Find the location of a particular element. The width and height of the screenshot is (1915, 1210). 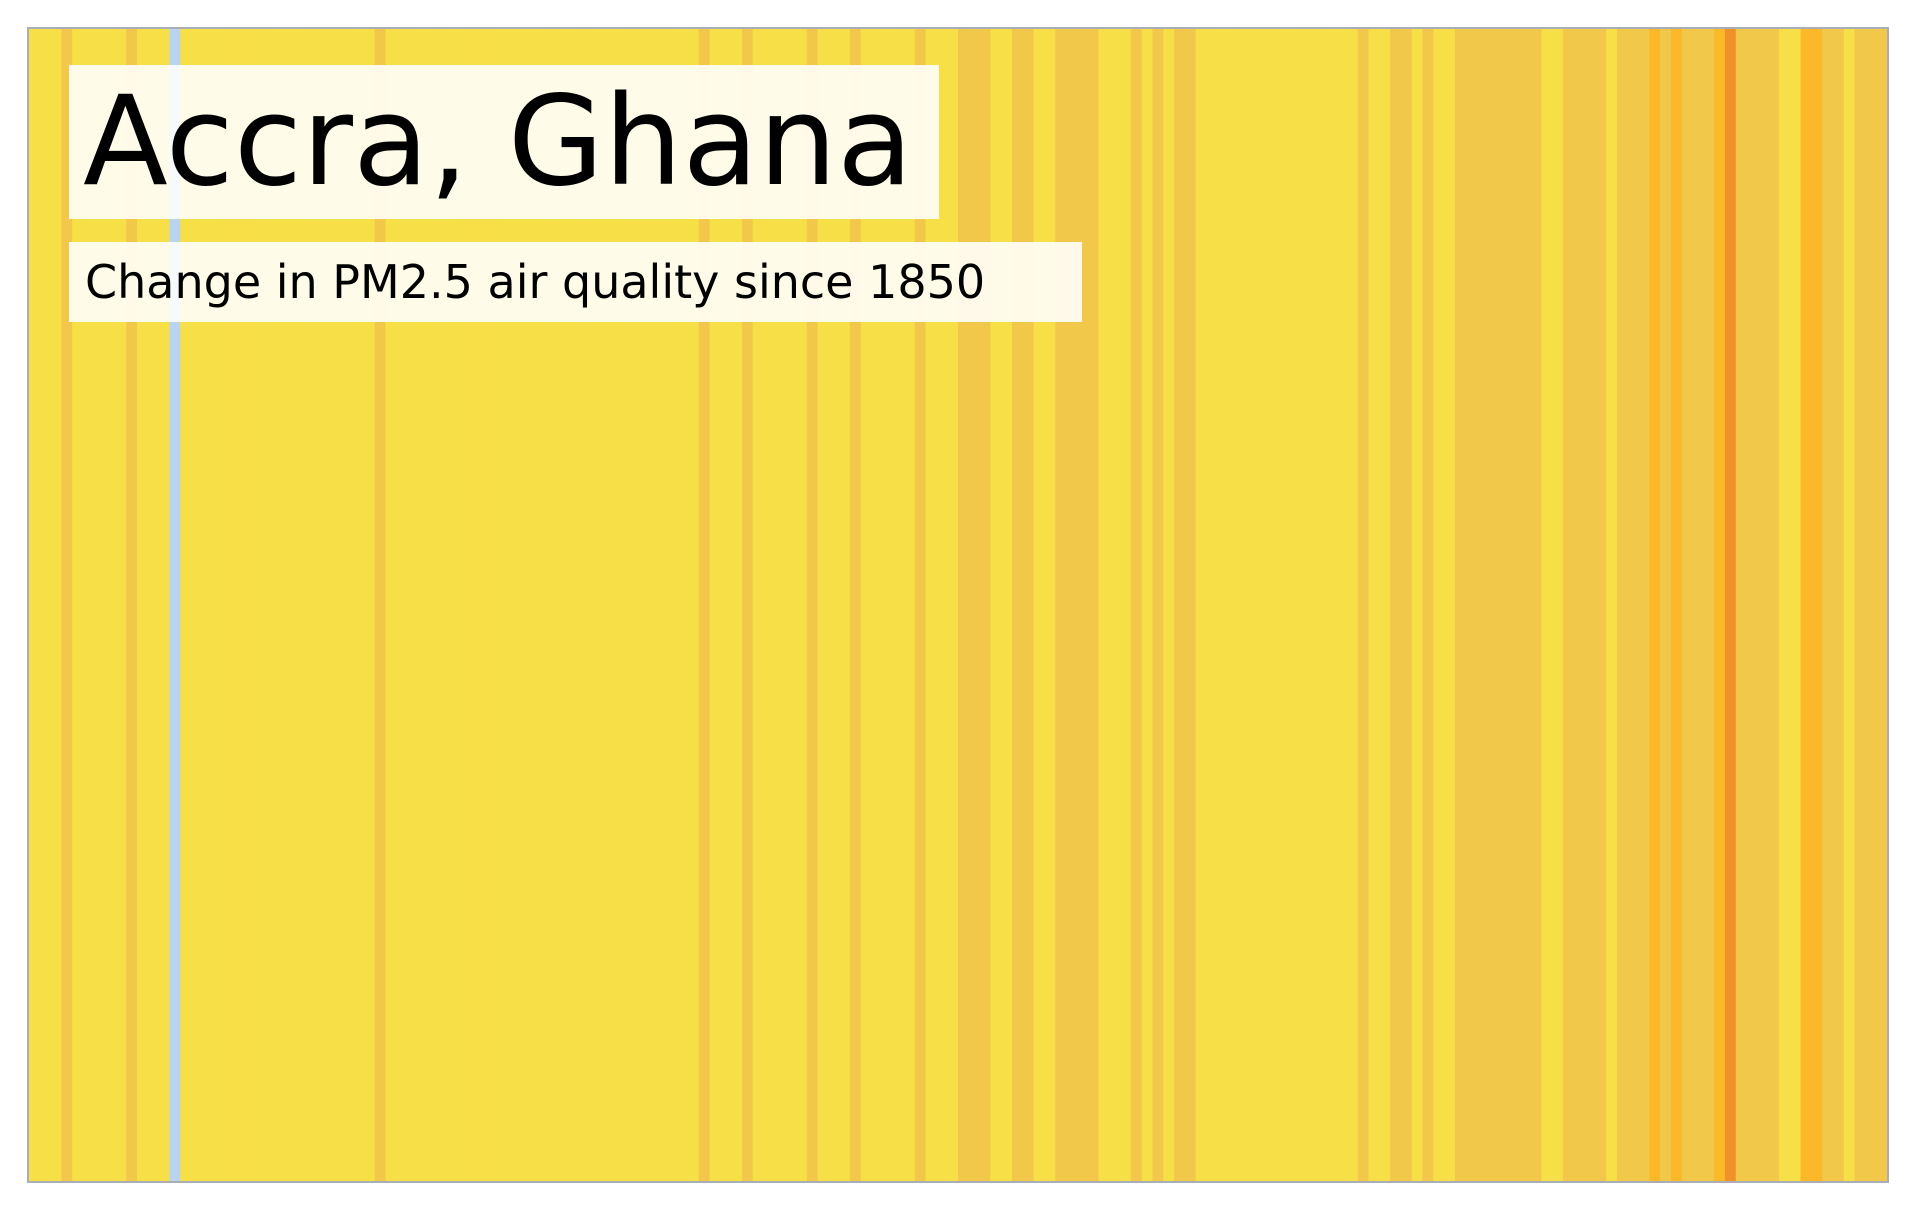

chart-title: Accra, Ghana is located at coordinates (498, 142).